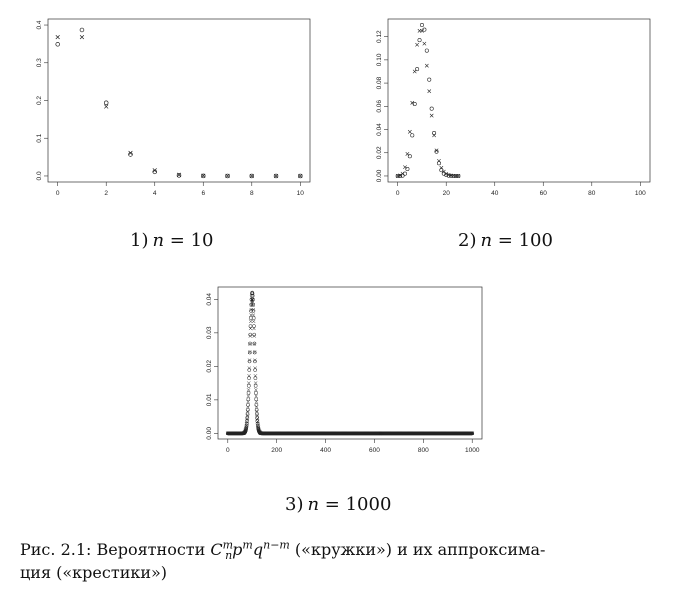  I want to click on chart-n1000-svg: 0 200 400 600 800 1000 0.00 0.01 0.02 0.03 0.04, so click(344, 370).